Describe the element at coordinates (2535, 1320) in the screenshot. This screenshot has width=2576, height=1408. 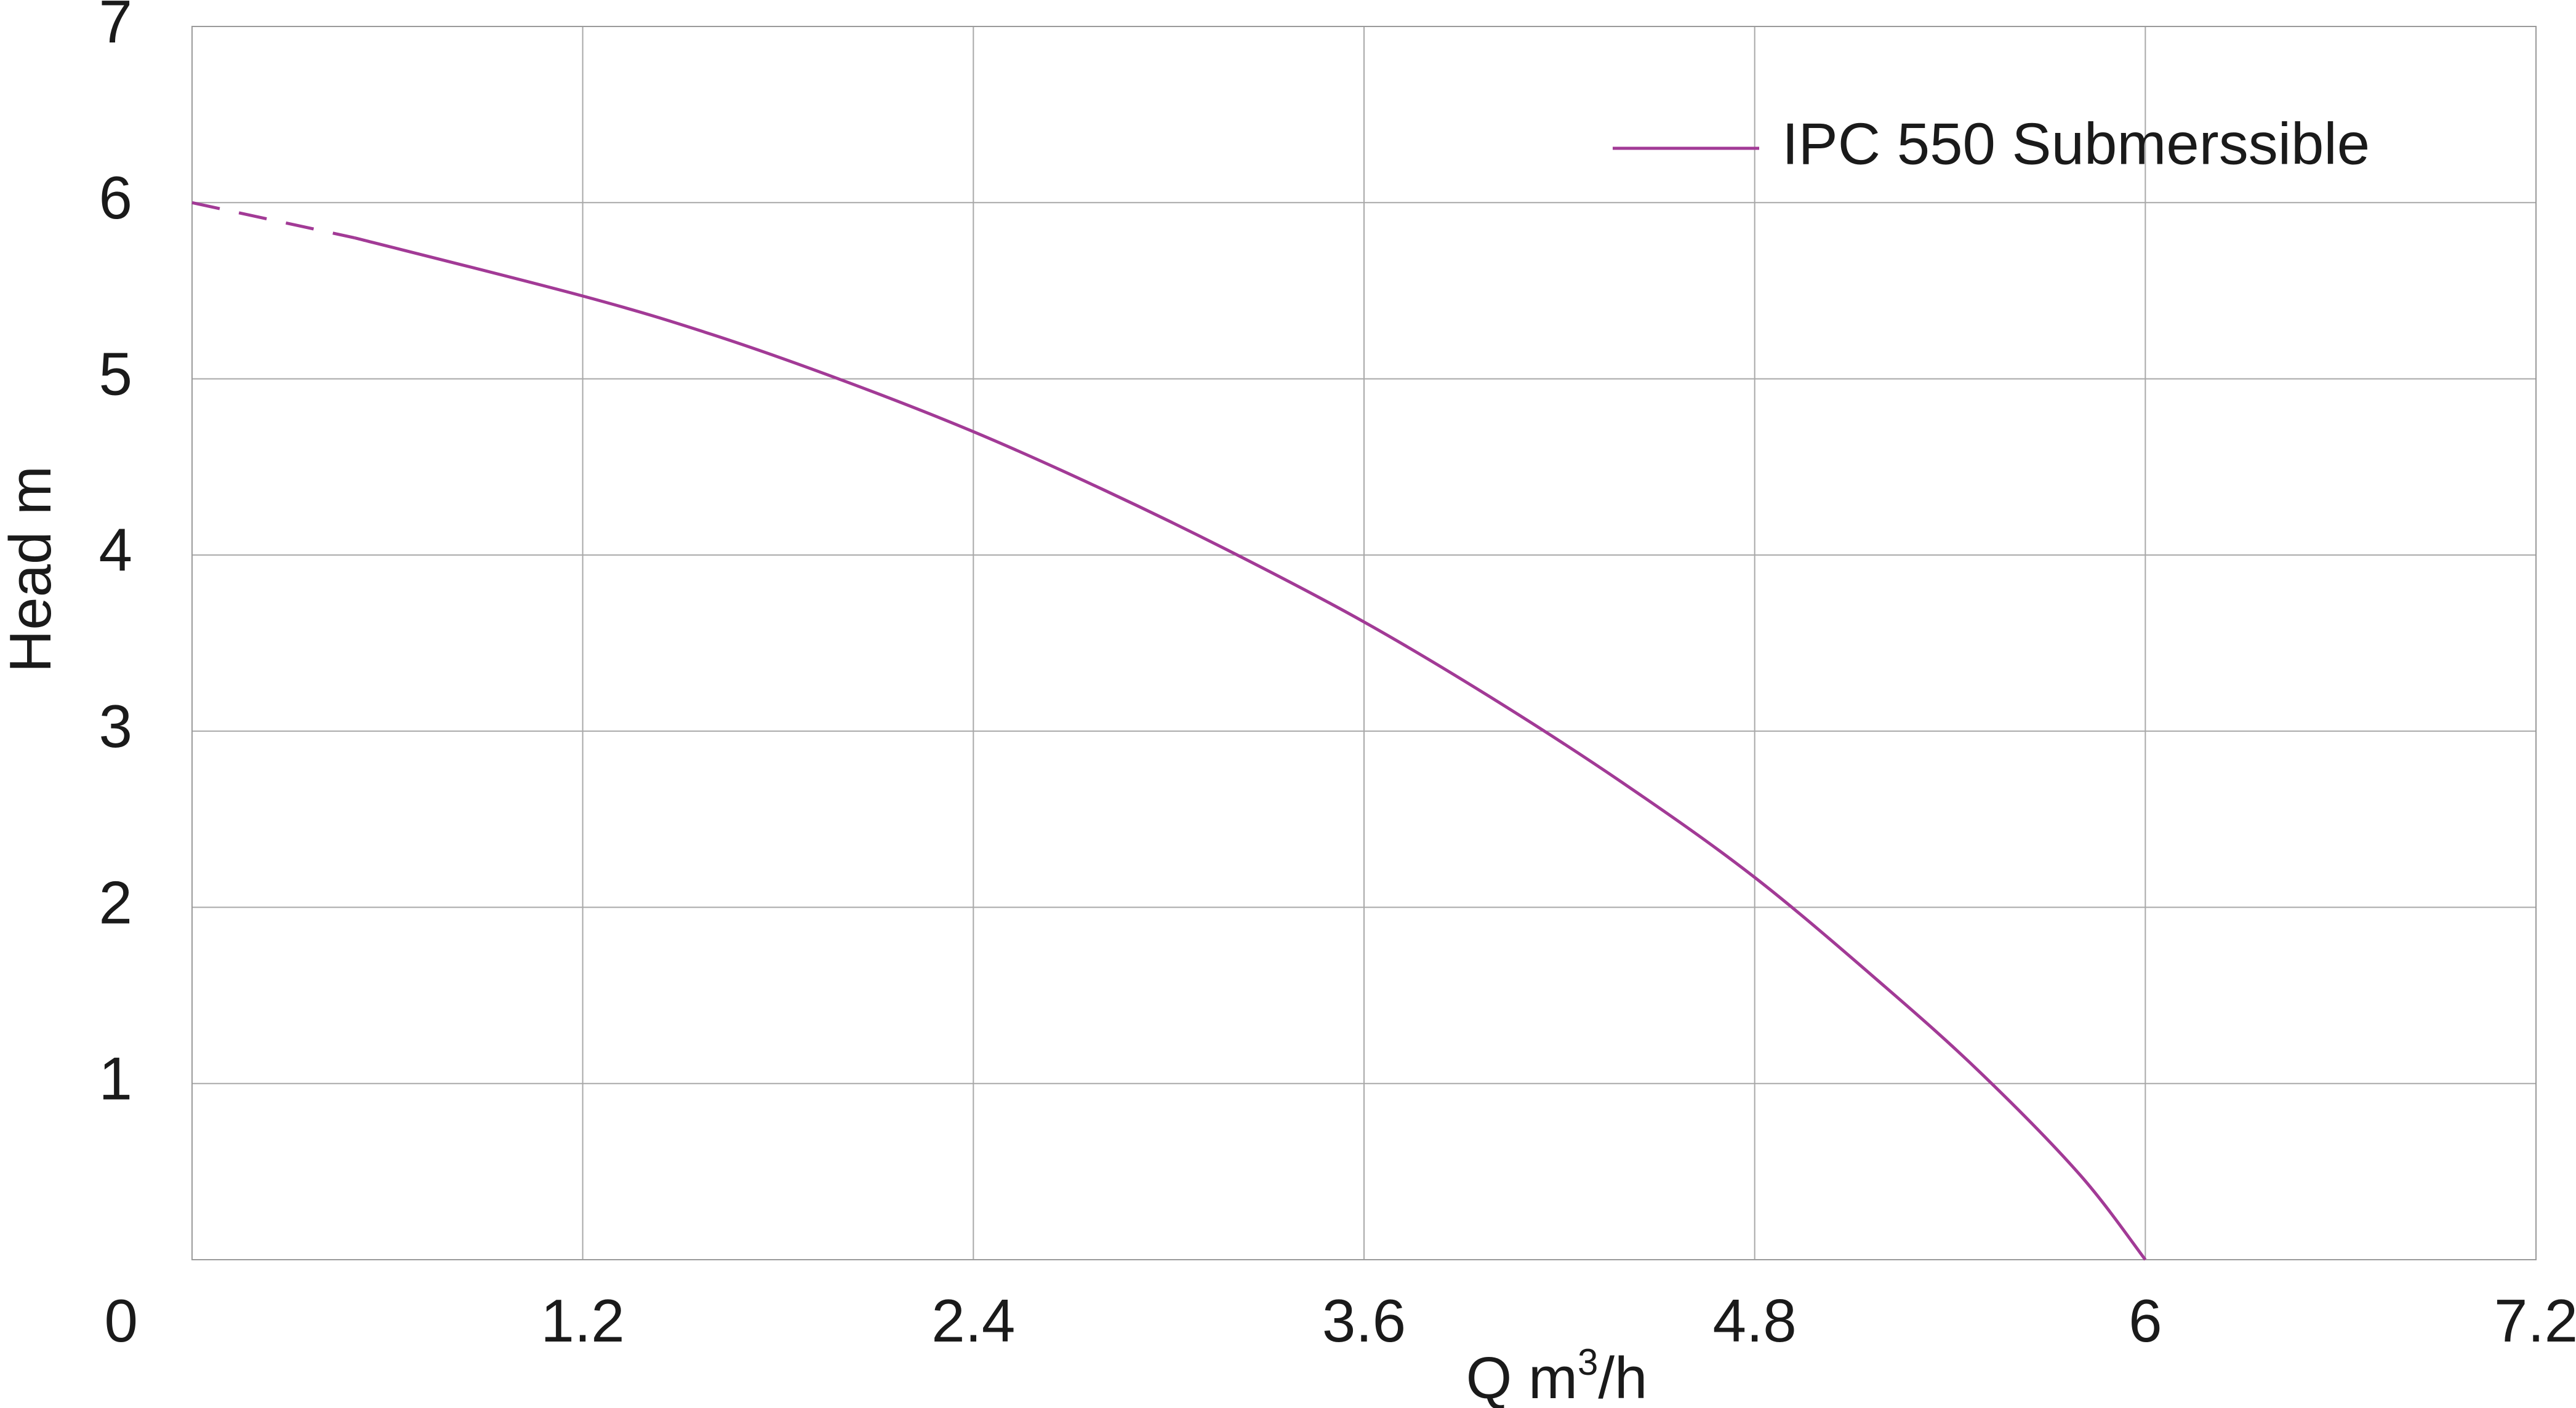
I see `x-tick-label: 7.2` at that location.